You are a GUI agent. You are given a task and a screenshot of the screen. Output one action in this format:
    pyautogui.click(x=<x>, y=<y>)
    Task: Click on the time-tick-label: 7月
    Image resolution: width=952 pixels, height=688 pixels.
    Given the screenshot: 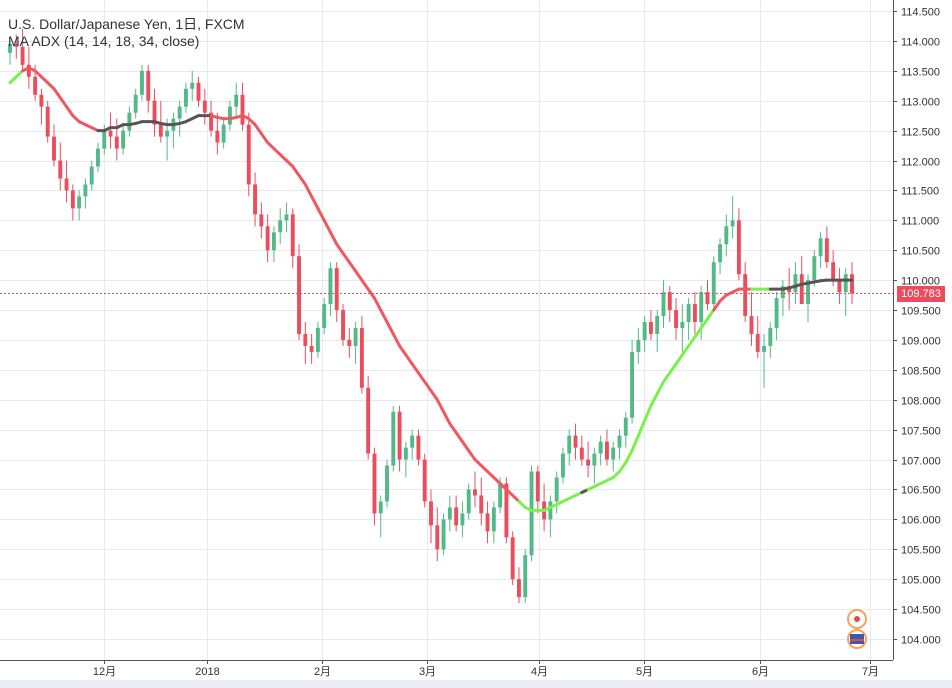 What is the action you would take?
    pyautogui.click(x=870, y=672)
    